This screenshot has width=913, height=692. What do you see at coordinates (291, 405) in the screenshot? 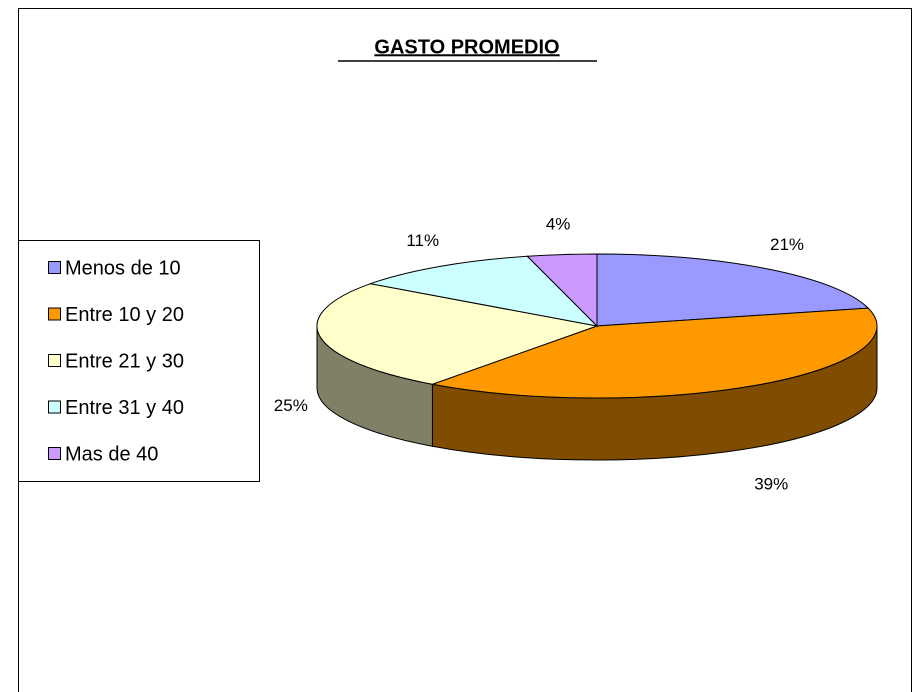
I see `data-label: 25%` at bounding box center [291, 405].